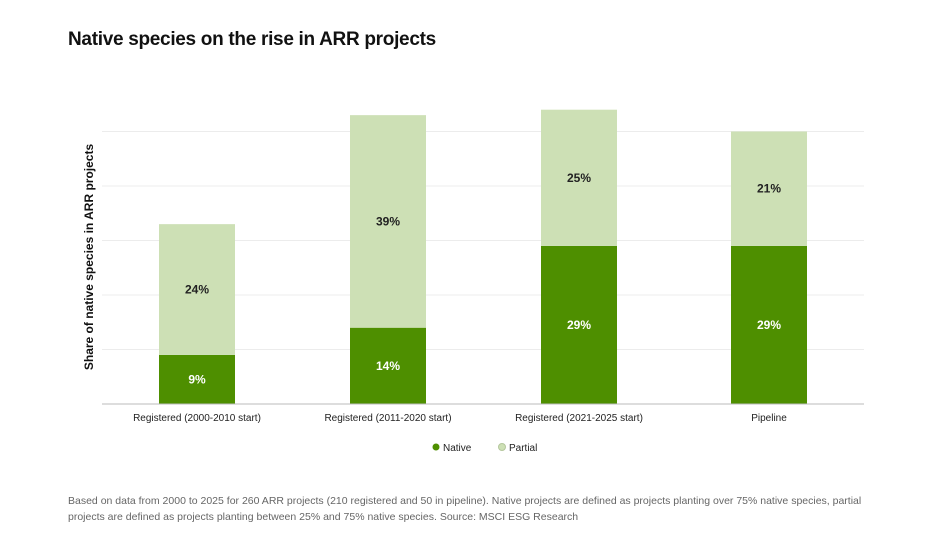 The width and height of the screenshot is (945, 551). Describe the element at coordinates (523, 448) in the screenshot. I see `legend-label: Partial` at that location.